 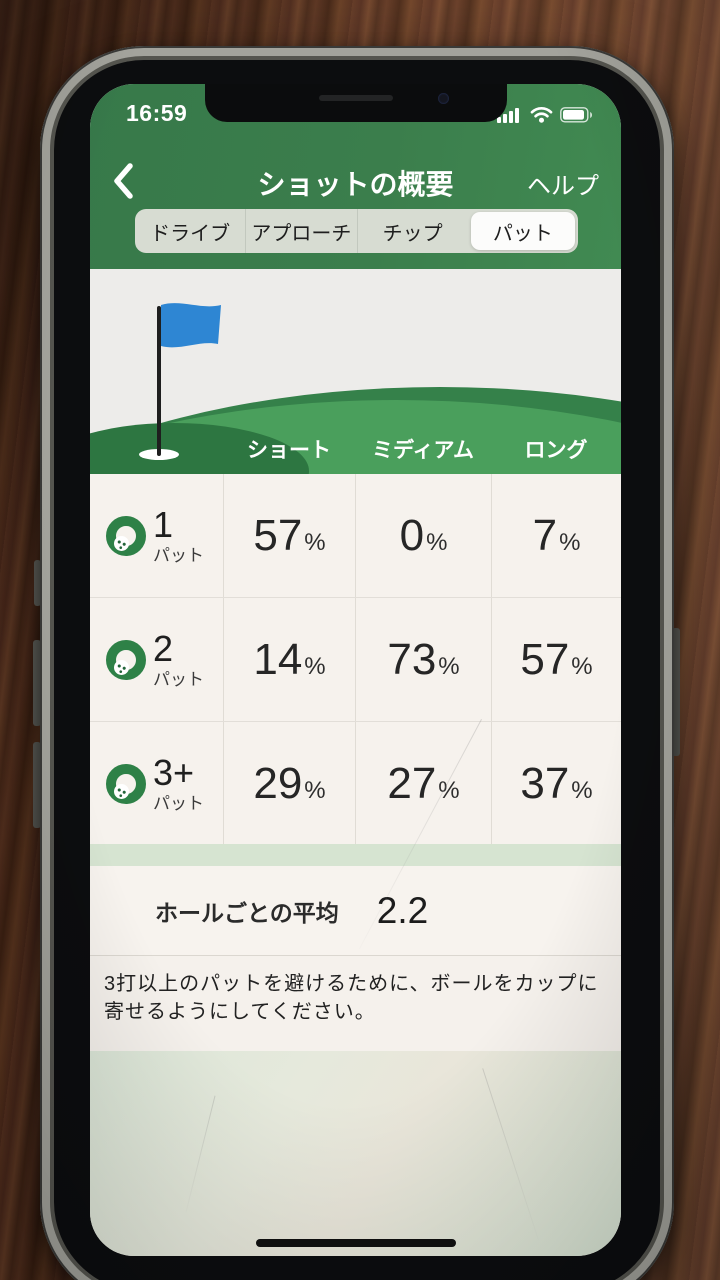 I want to click on value-short: 57, so click(x=278, y=535).